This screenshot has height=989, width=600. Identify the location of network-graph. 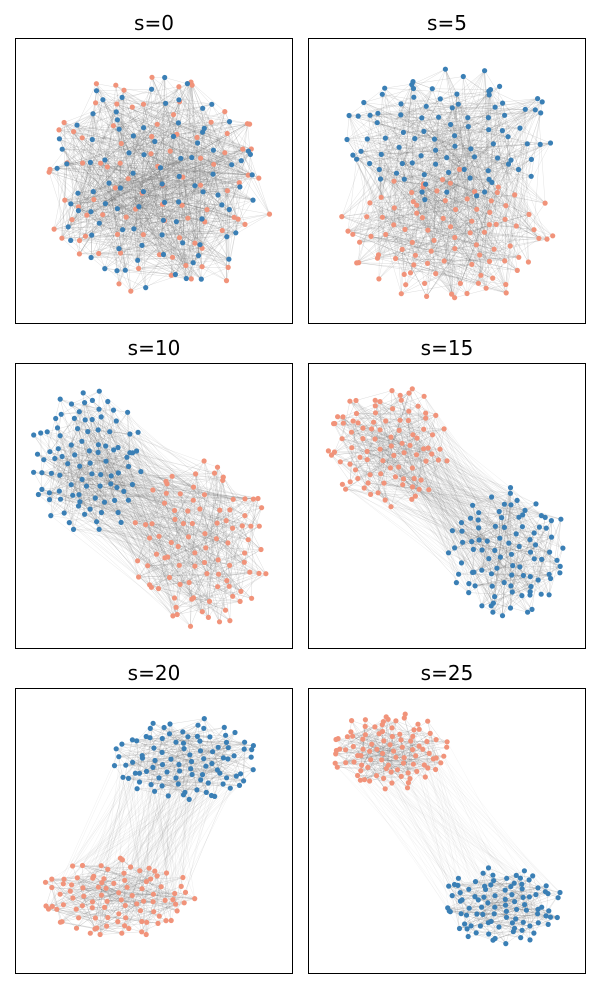
(447, 183).